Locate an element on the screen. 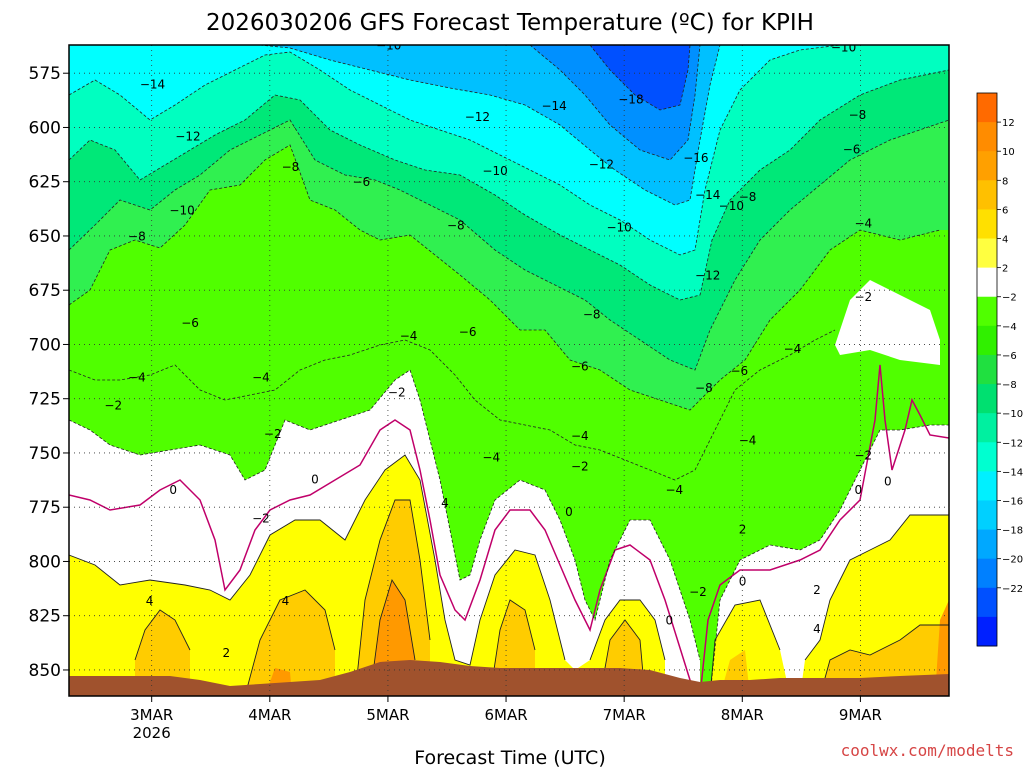  terrain-fill is located at coordinates (509, 678).